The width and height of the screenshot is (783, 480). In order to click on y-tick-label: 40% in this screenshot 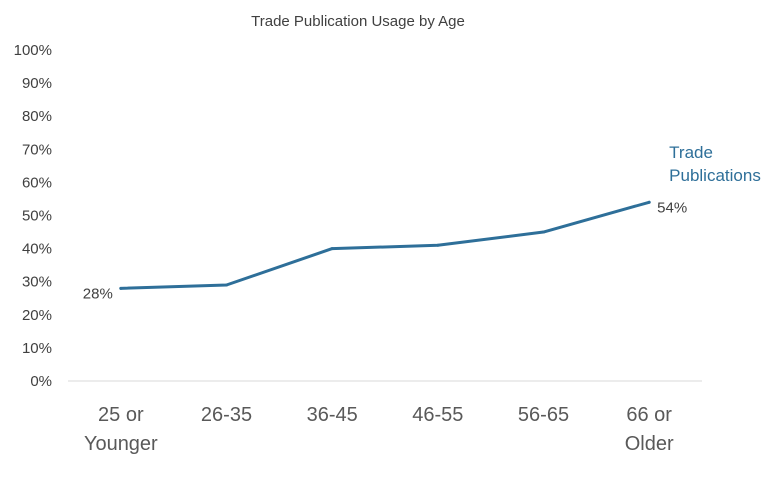, I will do `click(37, 249)`.